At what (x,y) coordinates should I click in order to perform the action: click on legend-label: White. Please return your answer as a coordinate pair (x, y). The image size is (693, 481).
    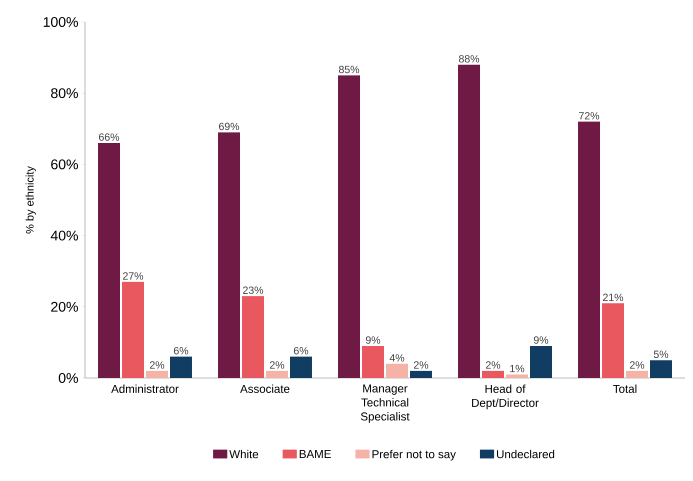
    Looking at the image, I should click on (243, 454).